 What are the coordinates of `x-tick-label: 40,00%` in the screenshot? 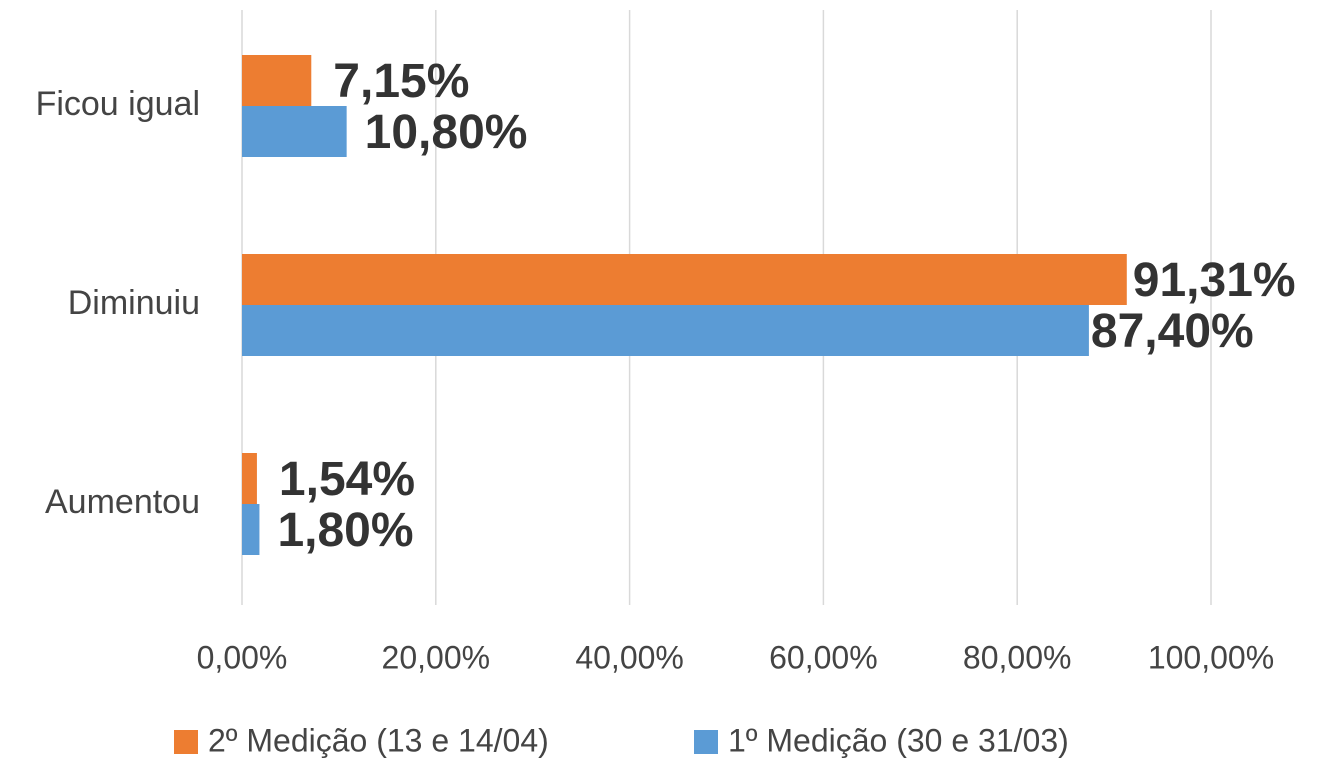 It's located at (629, 657).